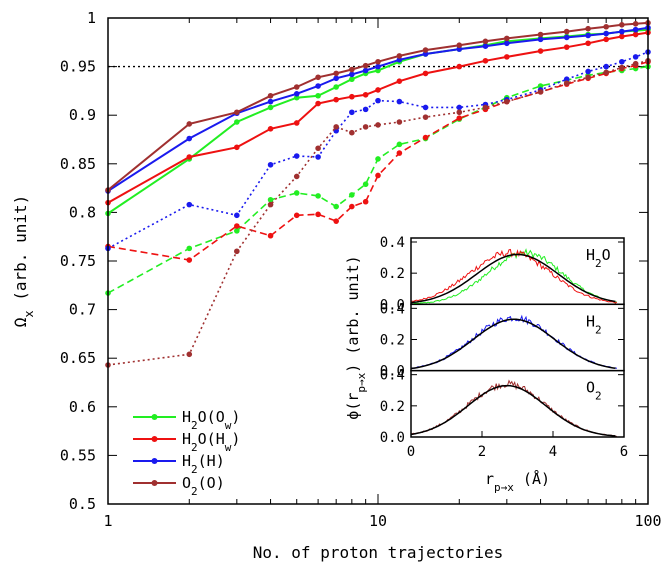 The height and width of the screenshot is (569, 671). I want to click on legend-label-2: H2(H), so click(203, 464).